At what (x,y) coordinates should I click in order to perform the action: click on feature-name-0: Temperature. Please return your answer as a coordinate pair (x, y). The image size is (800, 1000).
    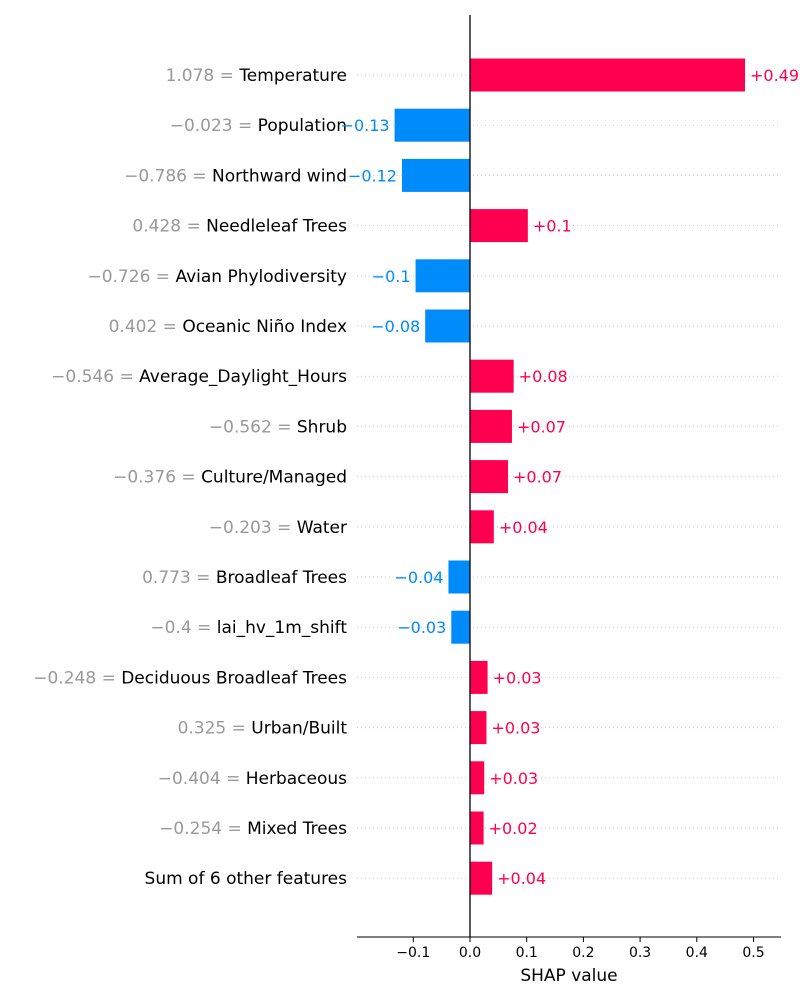
    Looking at the image, I should click on (292, 76).